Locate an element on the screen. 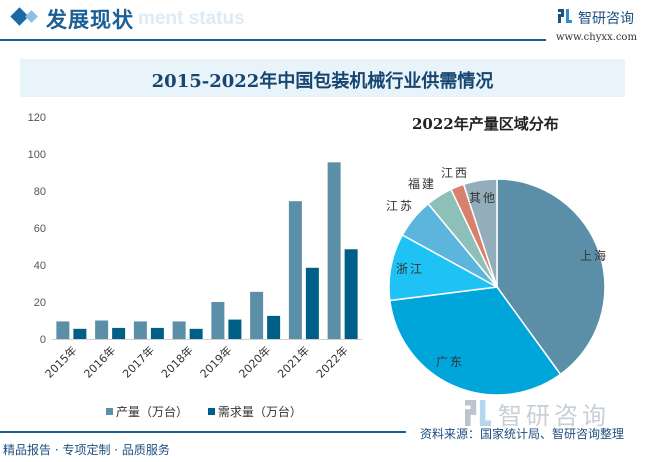 The width and height of the screenshot is (650, 462). pie-label: 江西 is located at coordinates (455, 173).